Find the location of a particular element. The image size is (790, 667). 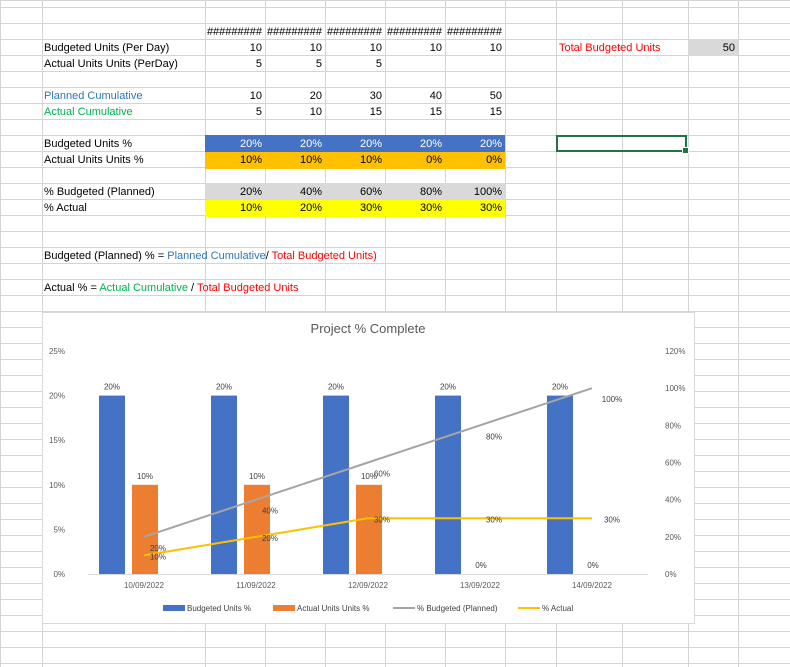

row-label: % Actual is located at coordinates (65, 208).